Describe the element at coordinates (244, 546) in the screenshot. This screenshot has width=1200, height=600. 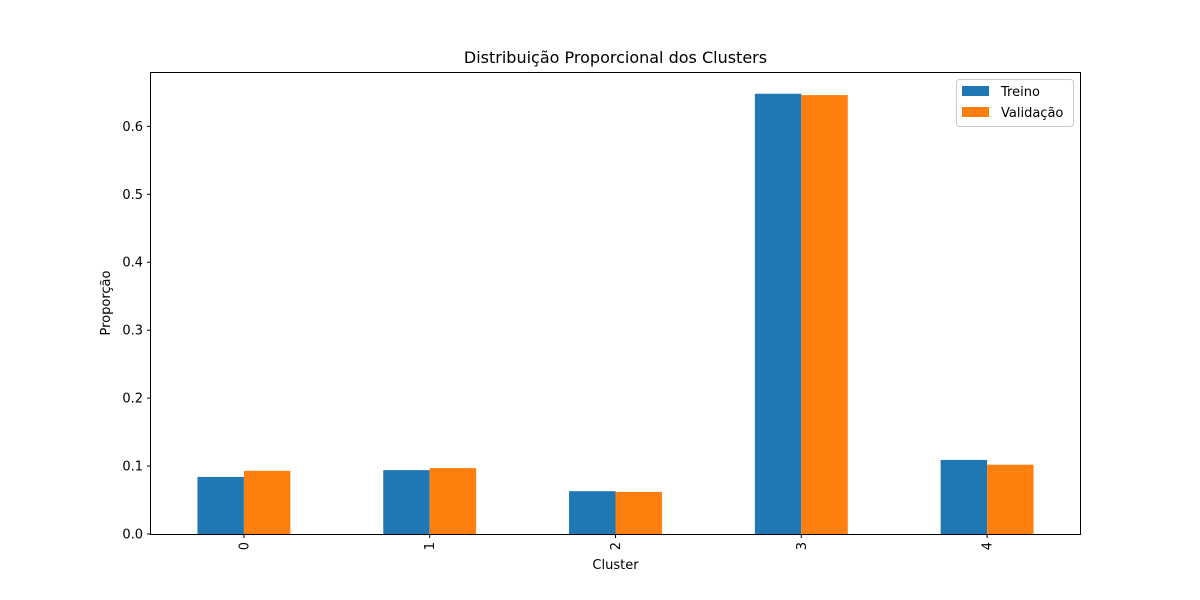
I see `x-tick-label: 0` at that location.